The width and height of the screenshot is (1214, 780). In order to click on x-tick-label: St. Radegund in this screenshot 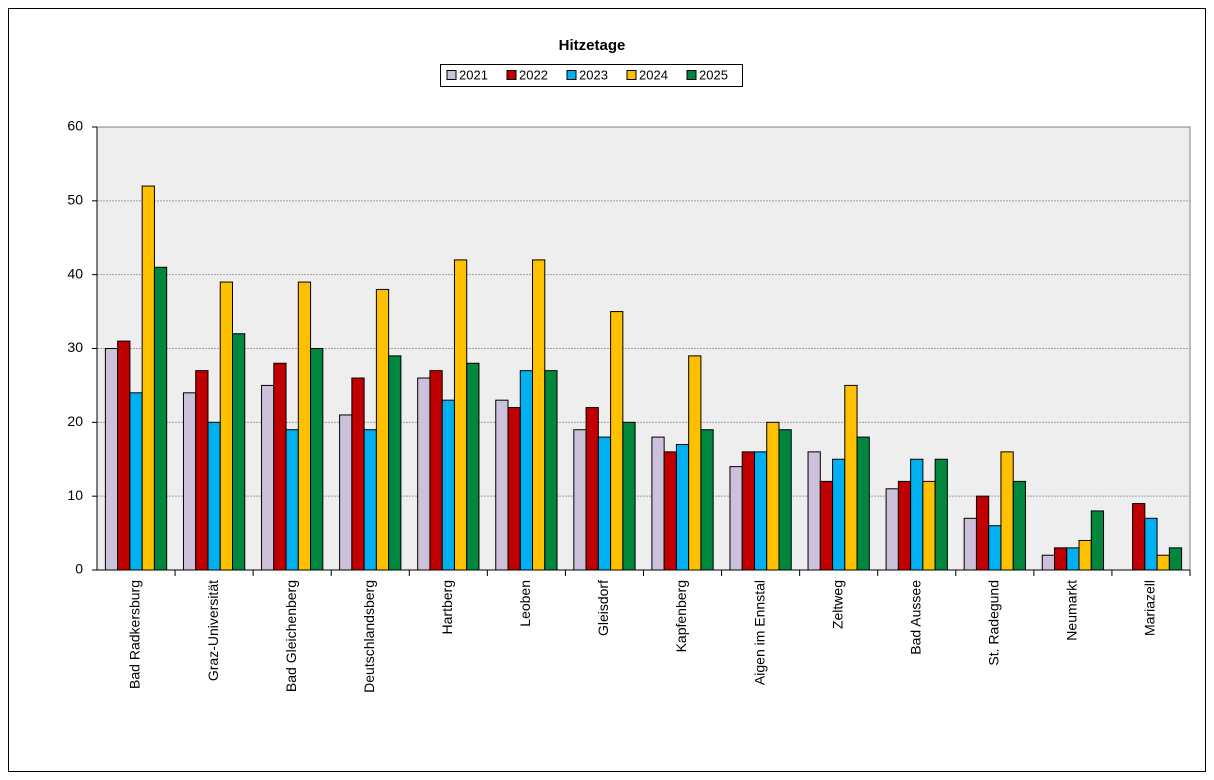, I will do `click(994, 623)`.